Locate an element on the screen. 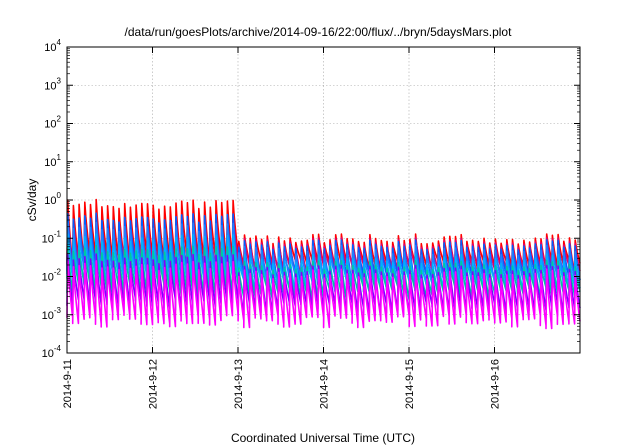  x-axis-label: Coordinated Universal Time (UTC) is located at coordinates (323, 438).